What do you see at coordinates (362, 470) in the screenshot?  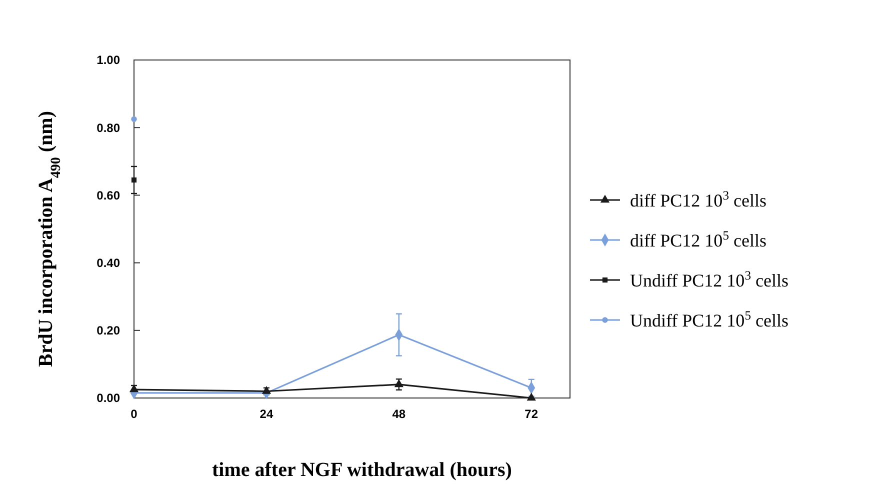 I see `x-axis-title: time after NGF withdrawal (hours)` at bounding box center [362, 470].